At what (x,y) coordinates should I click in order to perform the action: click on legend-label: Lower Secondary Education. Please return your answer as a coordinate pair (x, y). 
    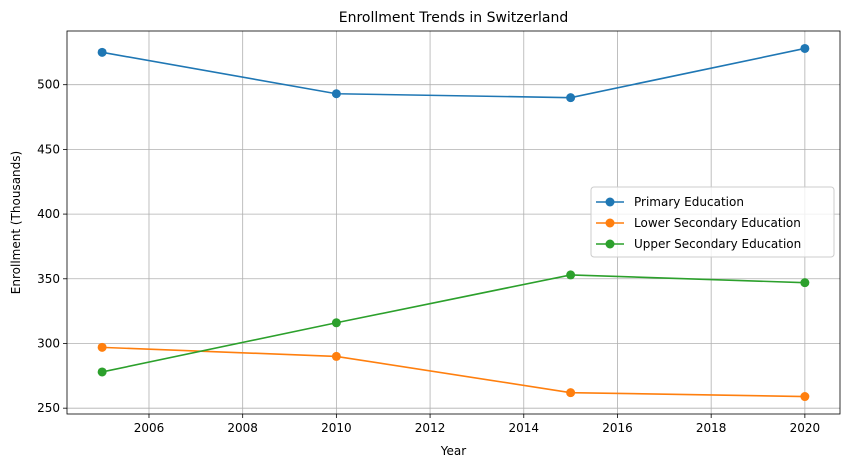
    Looking at the image, I should click on (717, 223).